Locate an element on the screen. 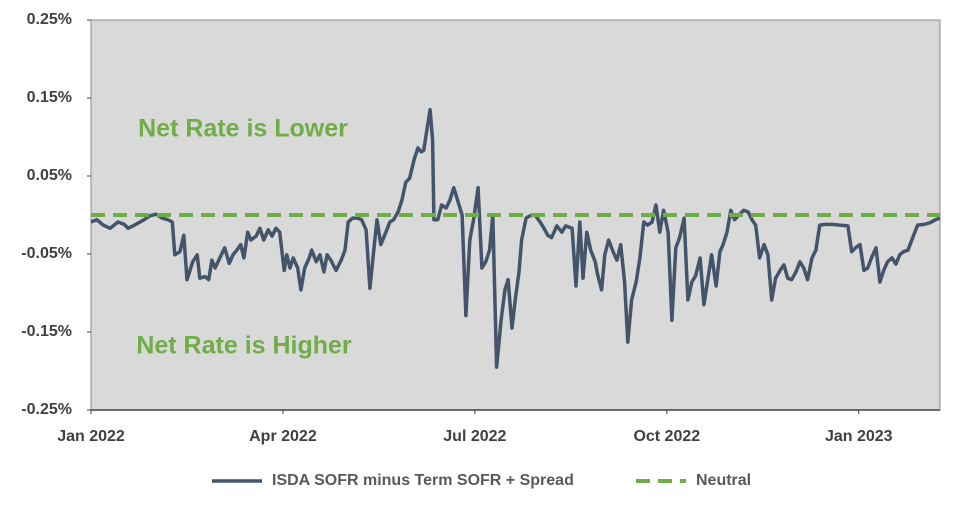 Image resolution: width=963 pixels, height=512 pixels. x-tick-label: Jan 2022 is located at coordinates (91, 436).